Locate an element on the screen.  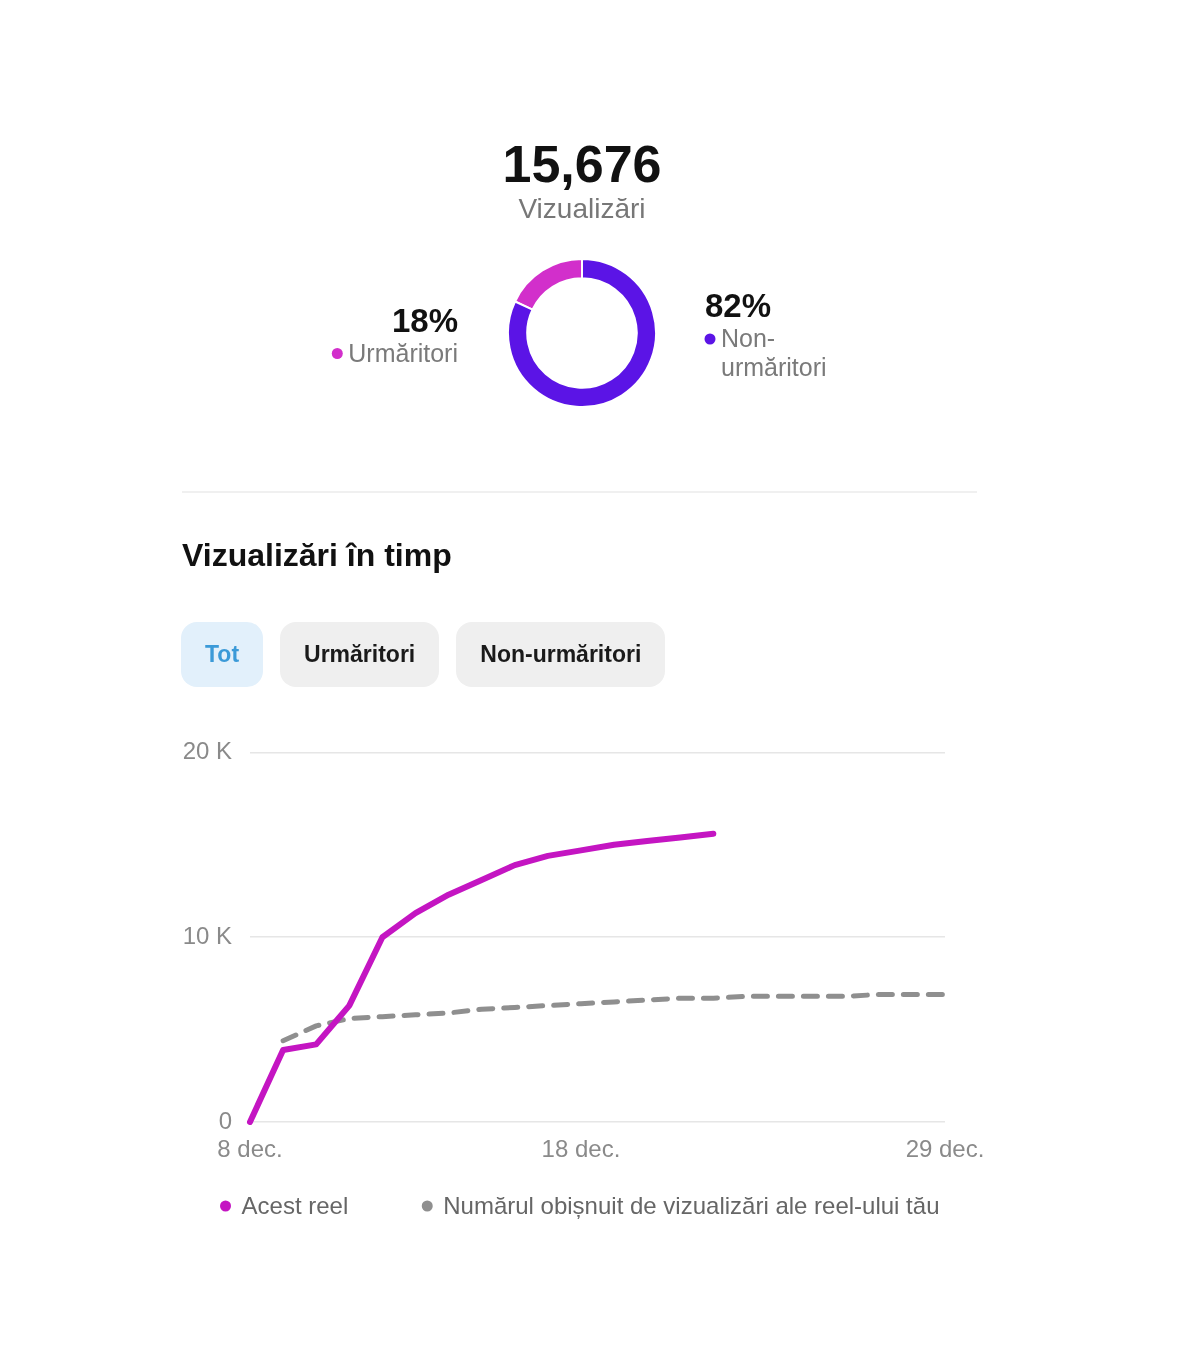
chart-title: 15,676 is located at coordinates (582, 164).